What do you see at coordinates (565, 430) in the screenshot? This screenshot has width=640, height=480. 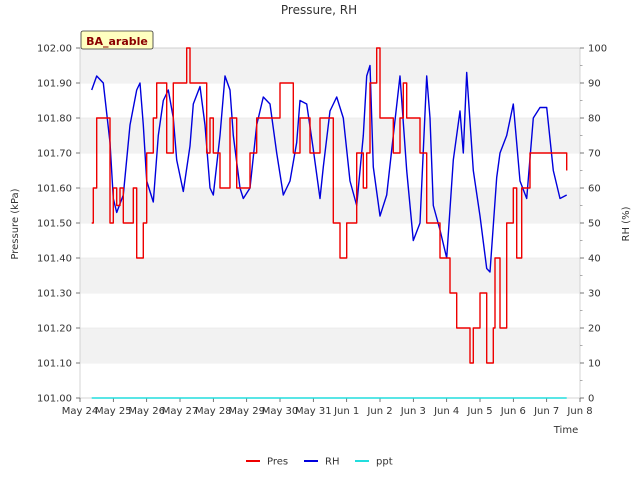 I see `x-axis-label: Time` at bounding box center [565, 430].